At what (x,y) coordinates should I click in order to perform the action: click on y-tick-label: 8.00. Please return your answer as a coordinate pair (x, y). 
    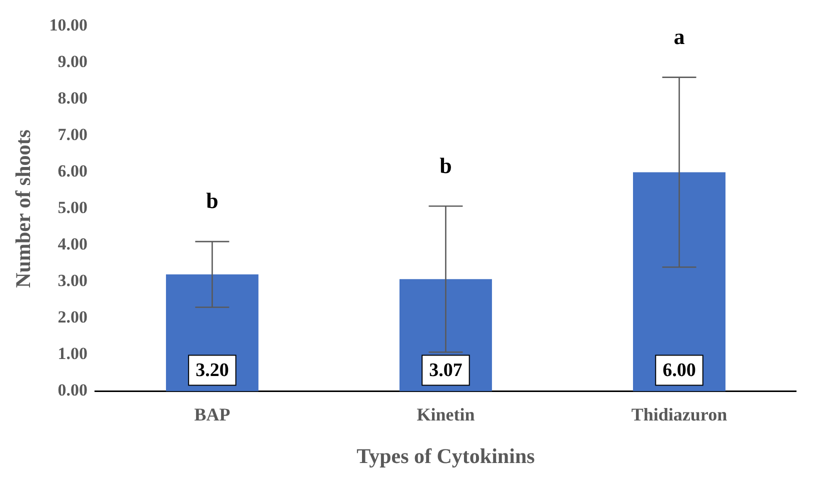
    Looking at the image, I should click on (73, 98).